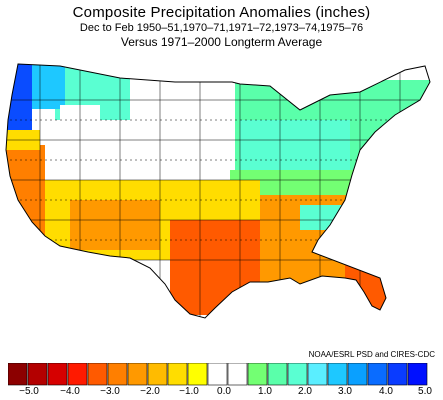  I want to click on colorbar-tick-label: 4.0, so click(386, 391).